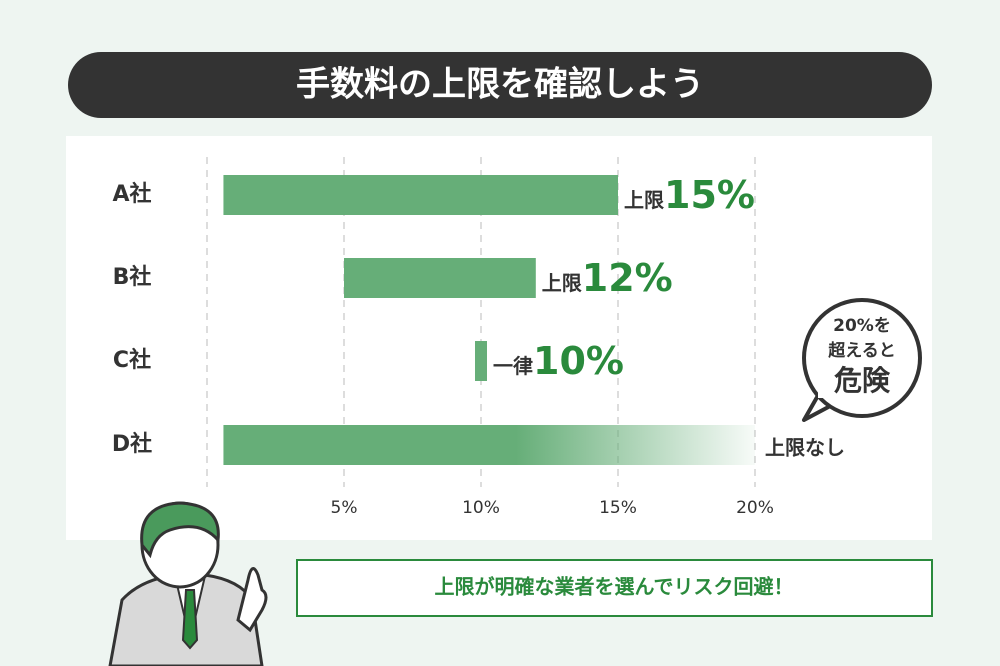 The width and height of the screenshot is (1000, 666). Describe the element at coordinates (805, 448) in the screenshot. I see `limit-label: 上限なし` at that location.